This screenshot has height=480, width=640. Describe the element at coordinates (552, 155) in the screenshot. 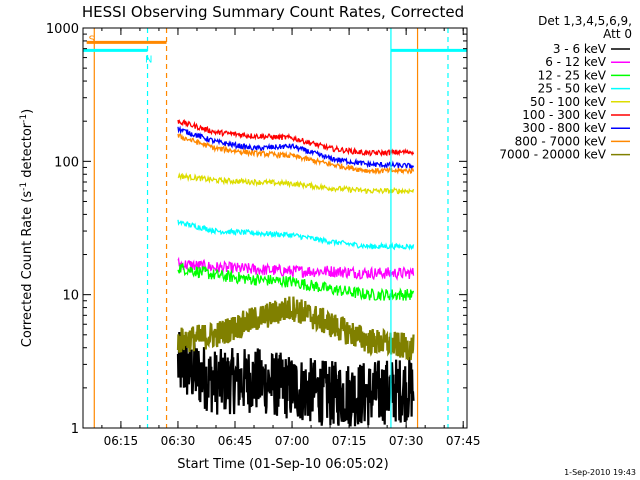

I see `legend-label-9: 7000 - 20000 keV` at that location.